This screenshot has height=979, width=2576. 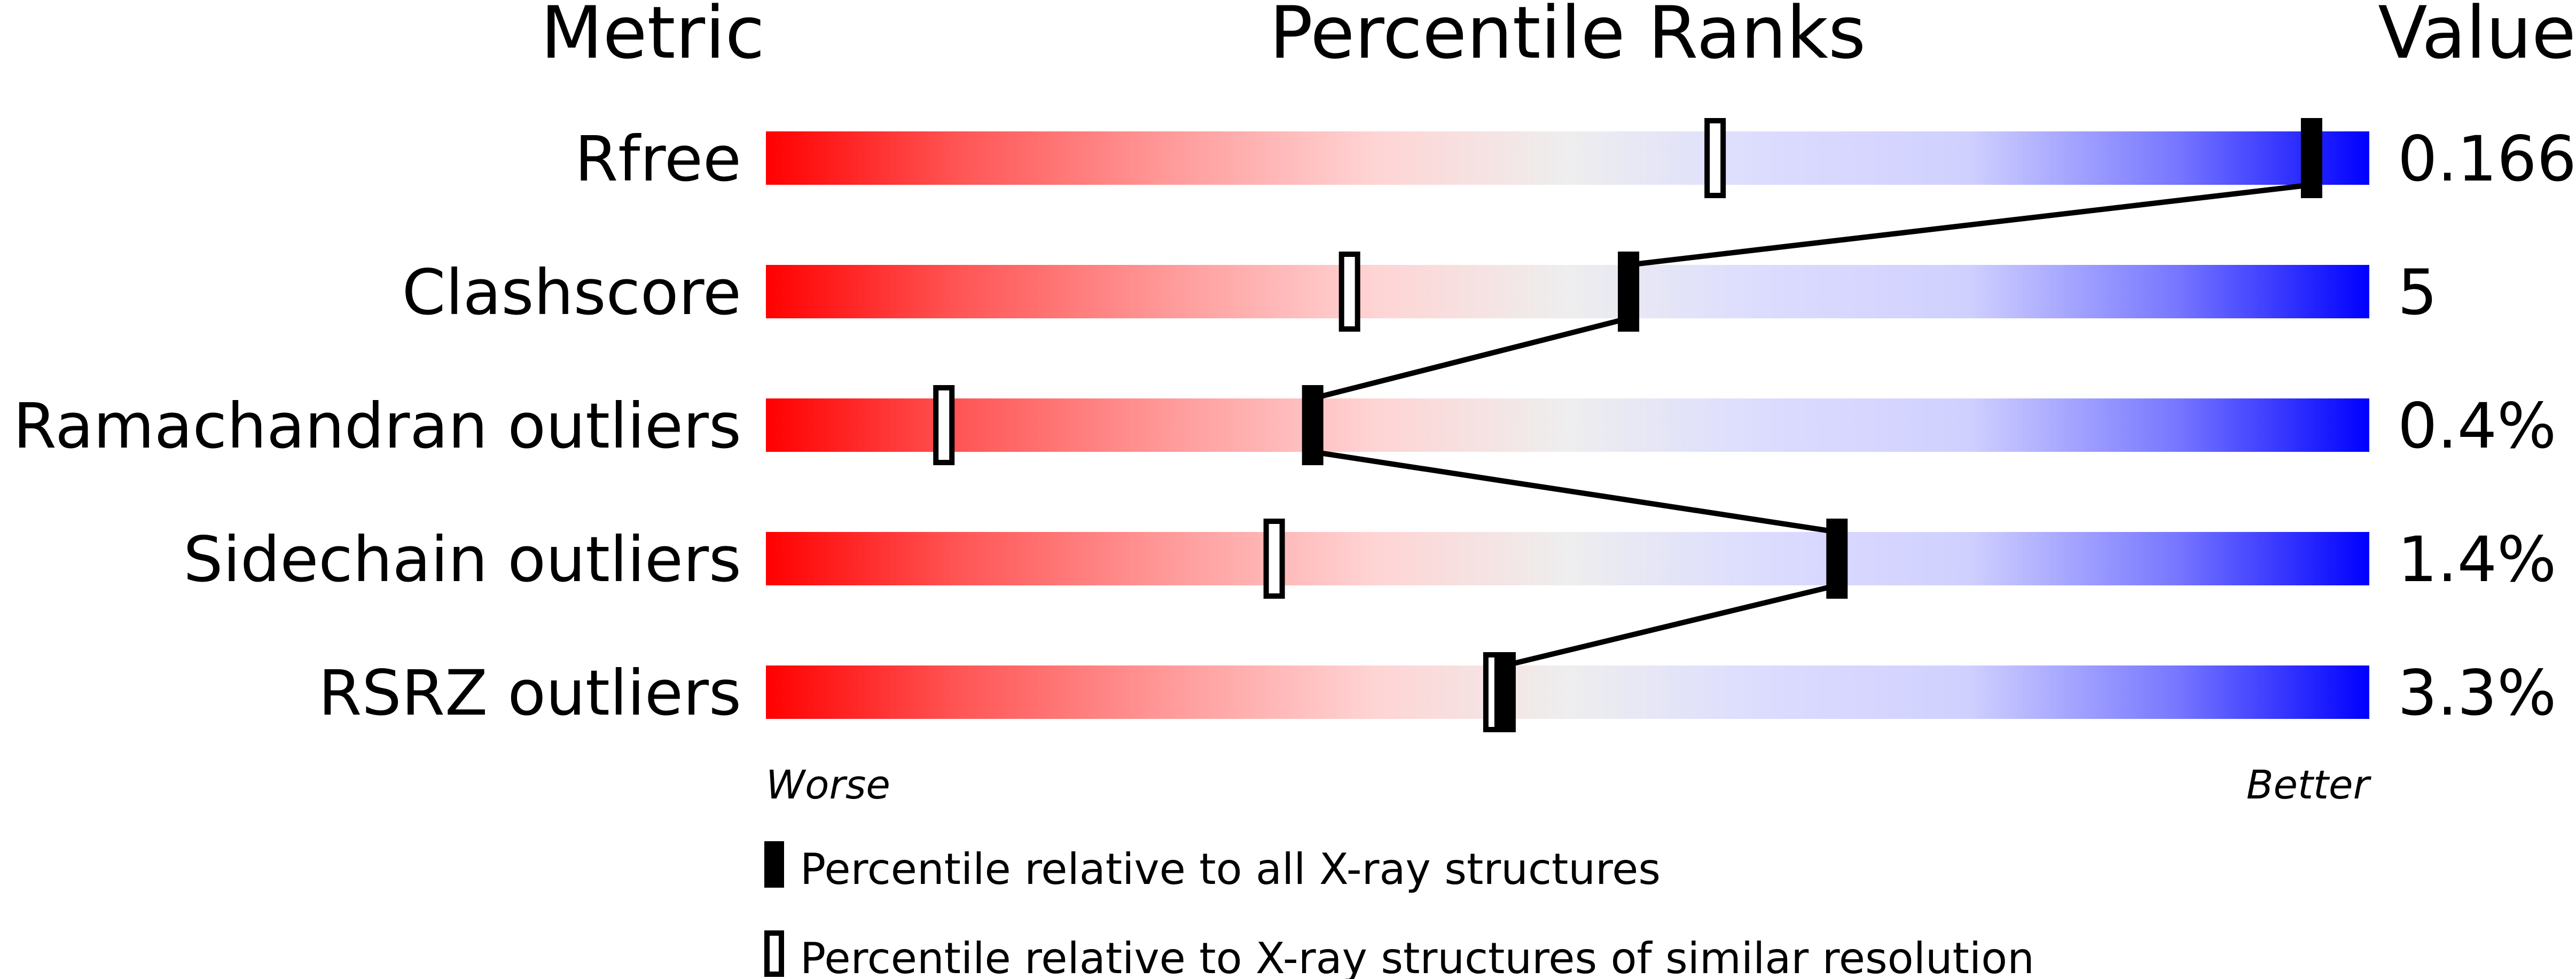 What do you see at coordinates (1568, 37) in the screenshot?
I see `header-percentile-ranks: Percentile Ranks` at bounding box center [1568, 37].